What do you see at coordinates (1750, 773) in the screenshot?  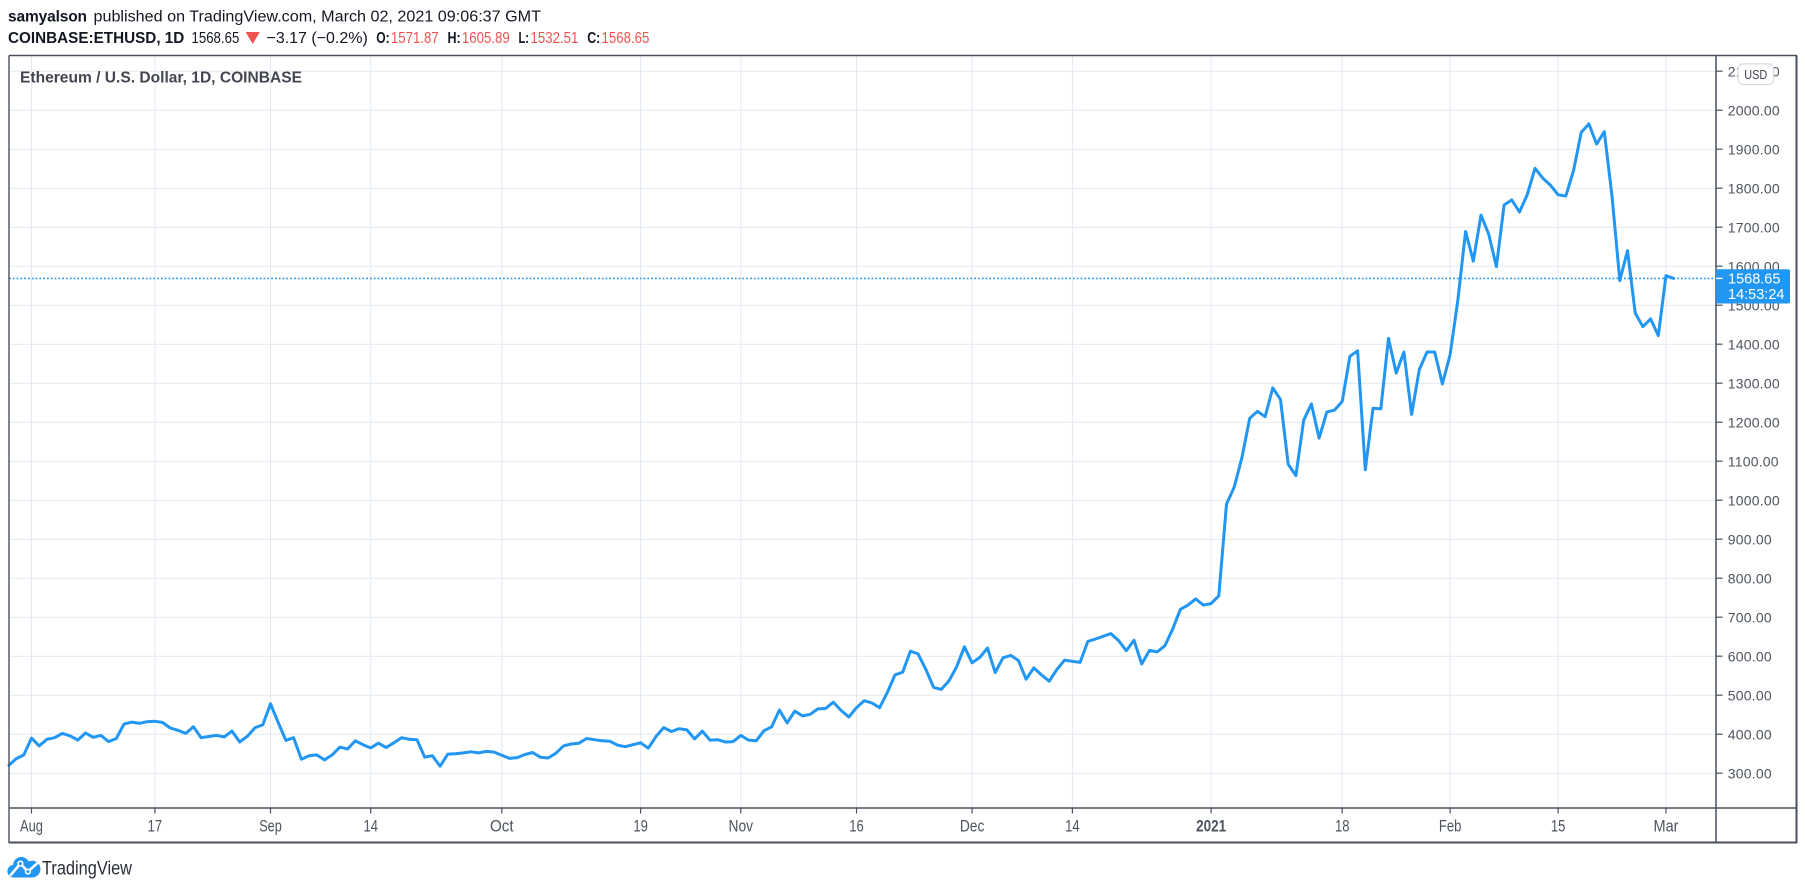 I see `svg-text: 300.00` at bounding box center [1750, 773].